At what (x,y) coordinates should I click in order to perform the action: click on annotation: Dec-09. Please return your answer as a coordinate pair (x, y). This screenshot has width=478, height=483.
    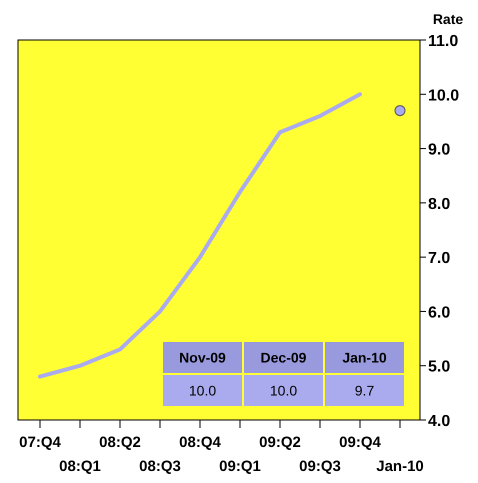
    Looking at the image, I should click on (283, 358).